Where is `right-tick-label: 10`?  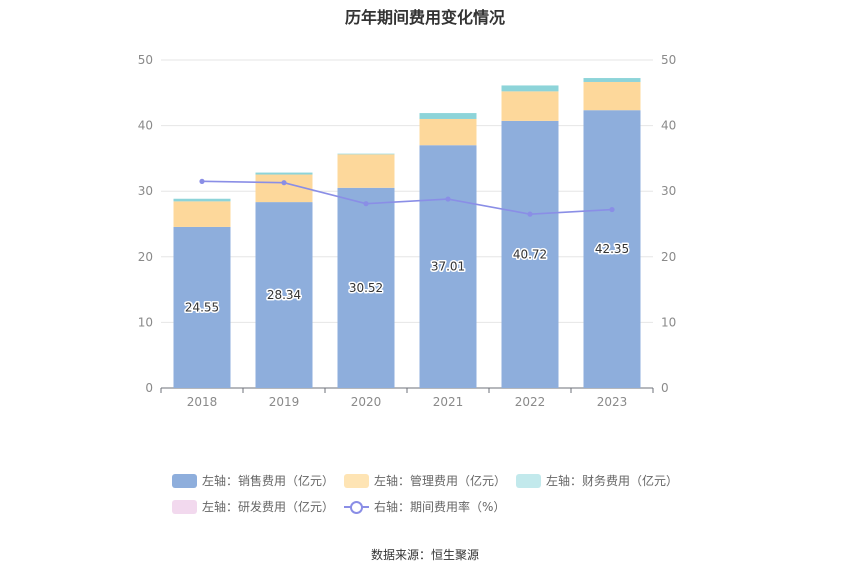 right-tick-label: 10 is located at coordinates (668, 322).